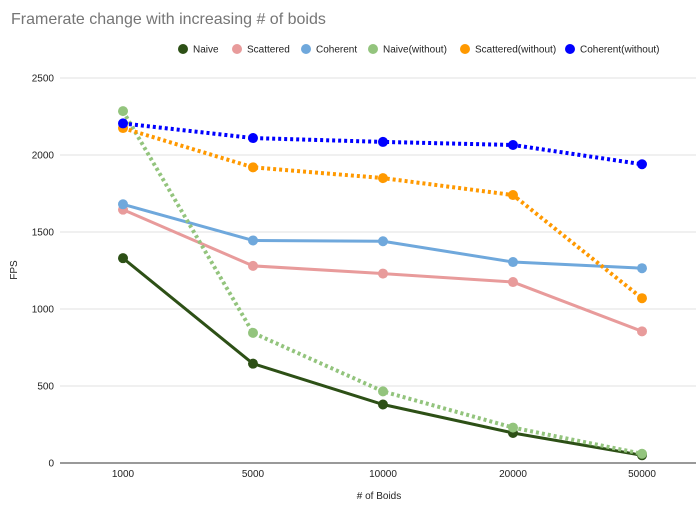 The height and width of the screenshot is (514, 699). I want to click on x-tick-label-5000: 5000, so click(253, 474).